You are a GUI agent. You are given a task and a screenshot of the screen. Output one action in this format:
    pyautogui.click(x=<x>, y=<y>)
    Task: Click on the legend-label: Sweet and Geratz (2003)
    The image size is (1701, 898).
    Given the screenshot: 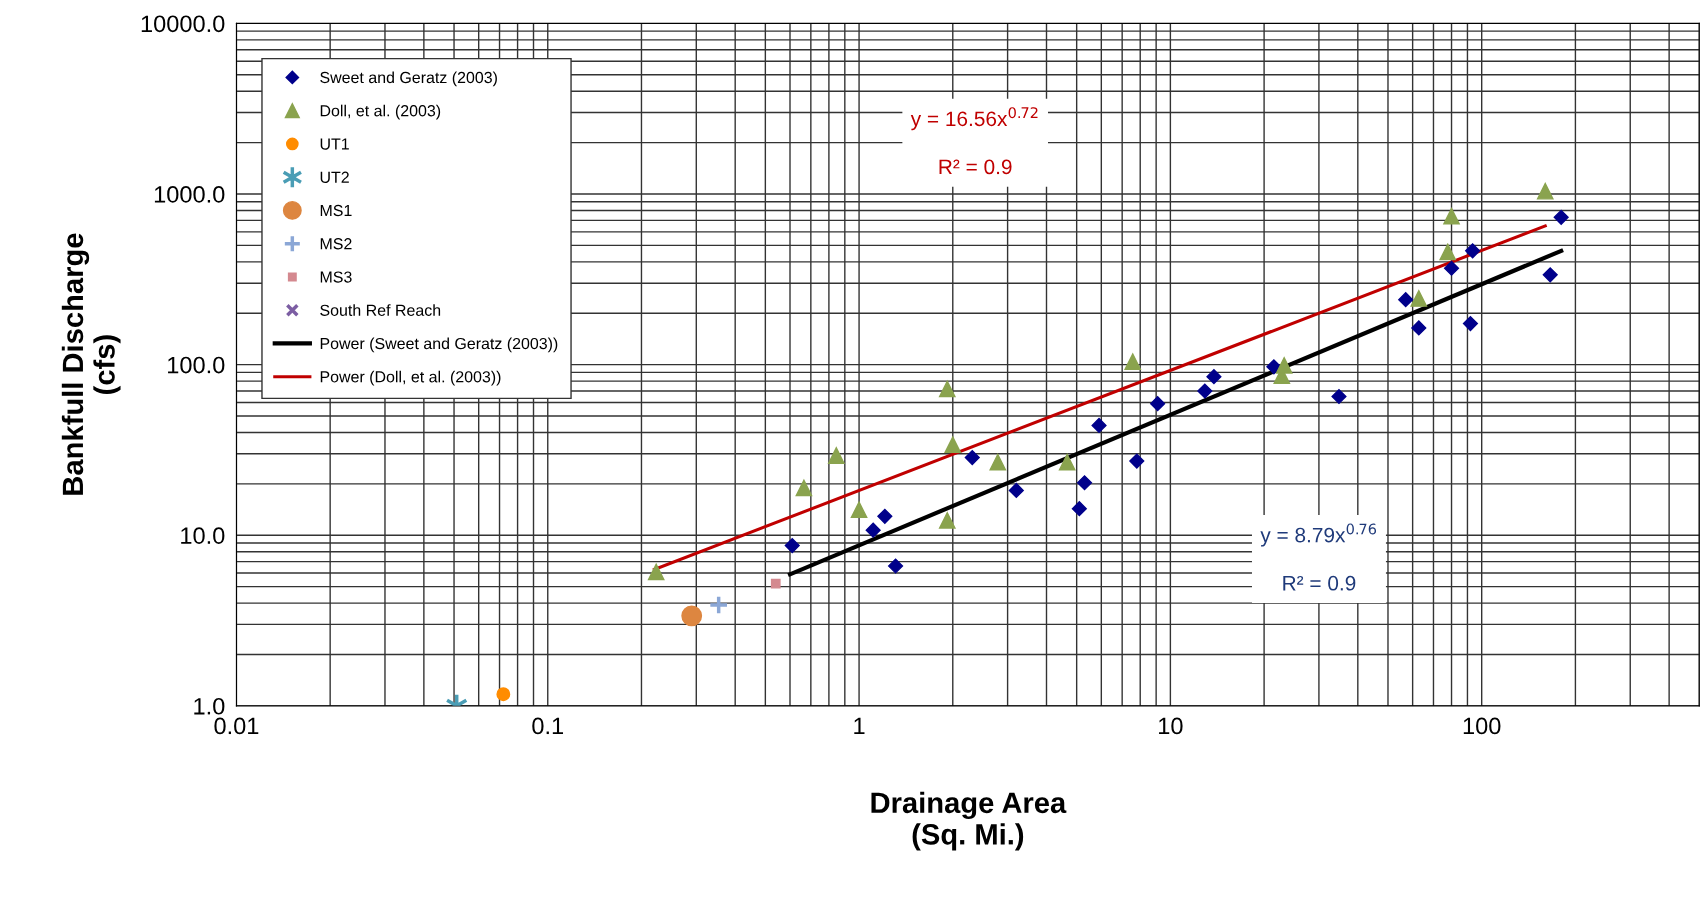 What is the action you would take?
    pyautogui.click(x=408, y=79)
    